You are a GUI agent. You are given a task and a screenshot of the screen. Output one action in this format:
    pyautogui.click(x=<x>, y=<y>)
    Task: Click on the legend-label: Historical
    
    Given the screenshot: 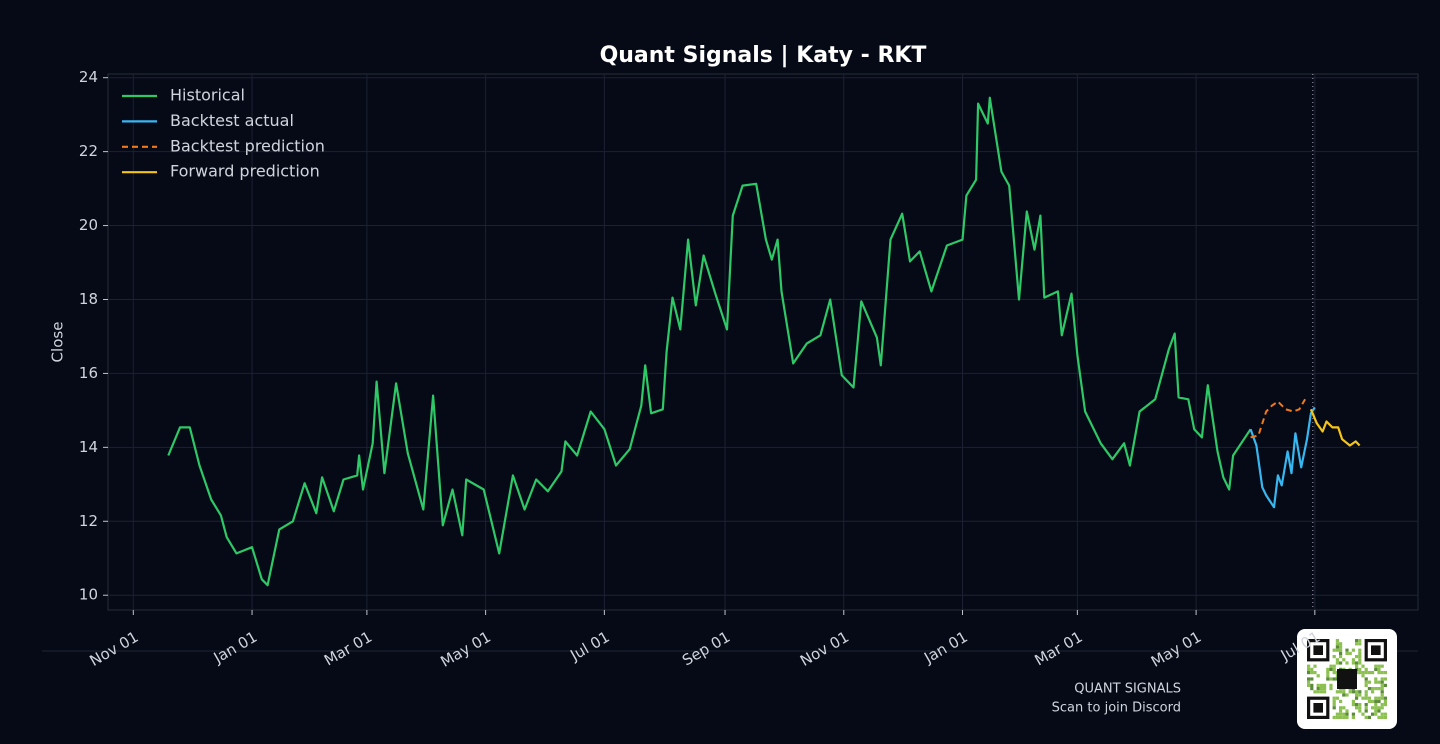 What is the action you would take?
    pyautogui.click(x=207, y=95)
    